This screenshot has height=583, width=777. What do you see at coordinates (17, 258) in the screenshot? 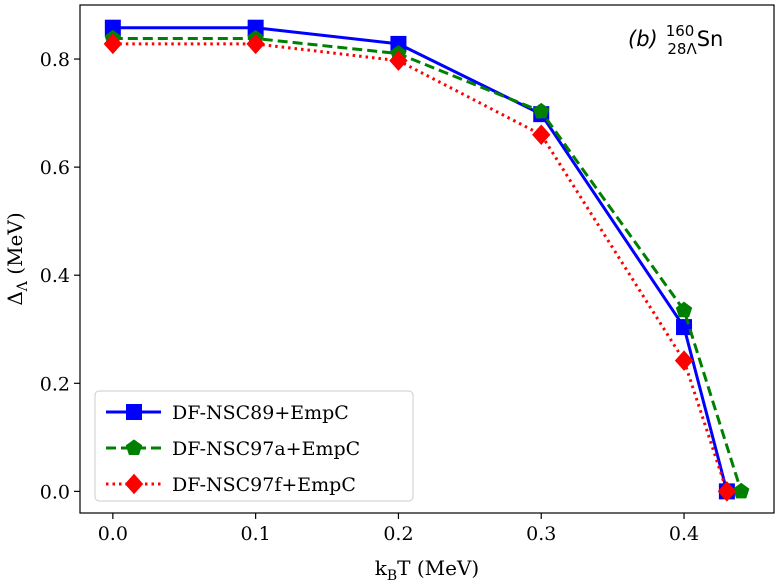
I see `y-axis-label: ΔΛ (MeV)` at bounding box center [17, 258].